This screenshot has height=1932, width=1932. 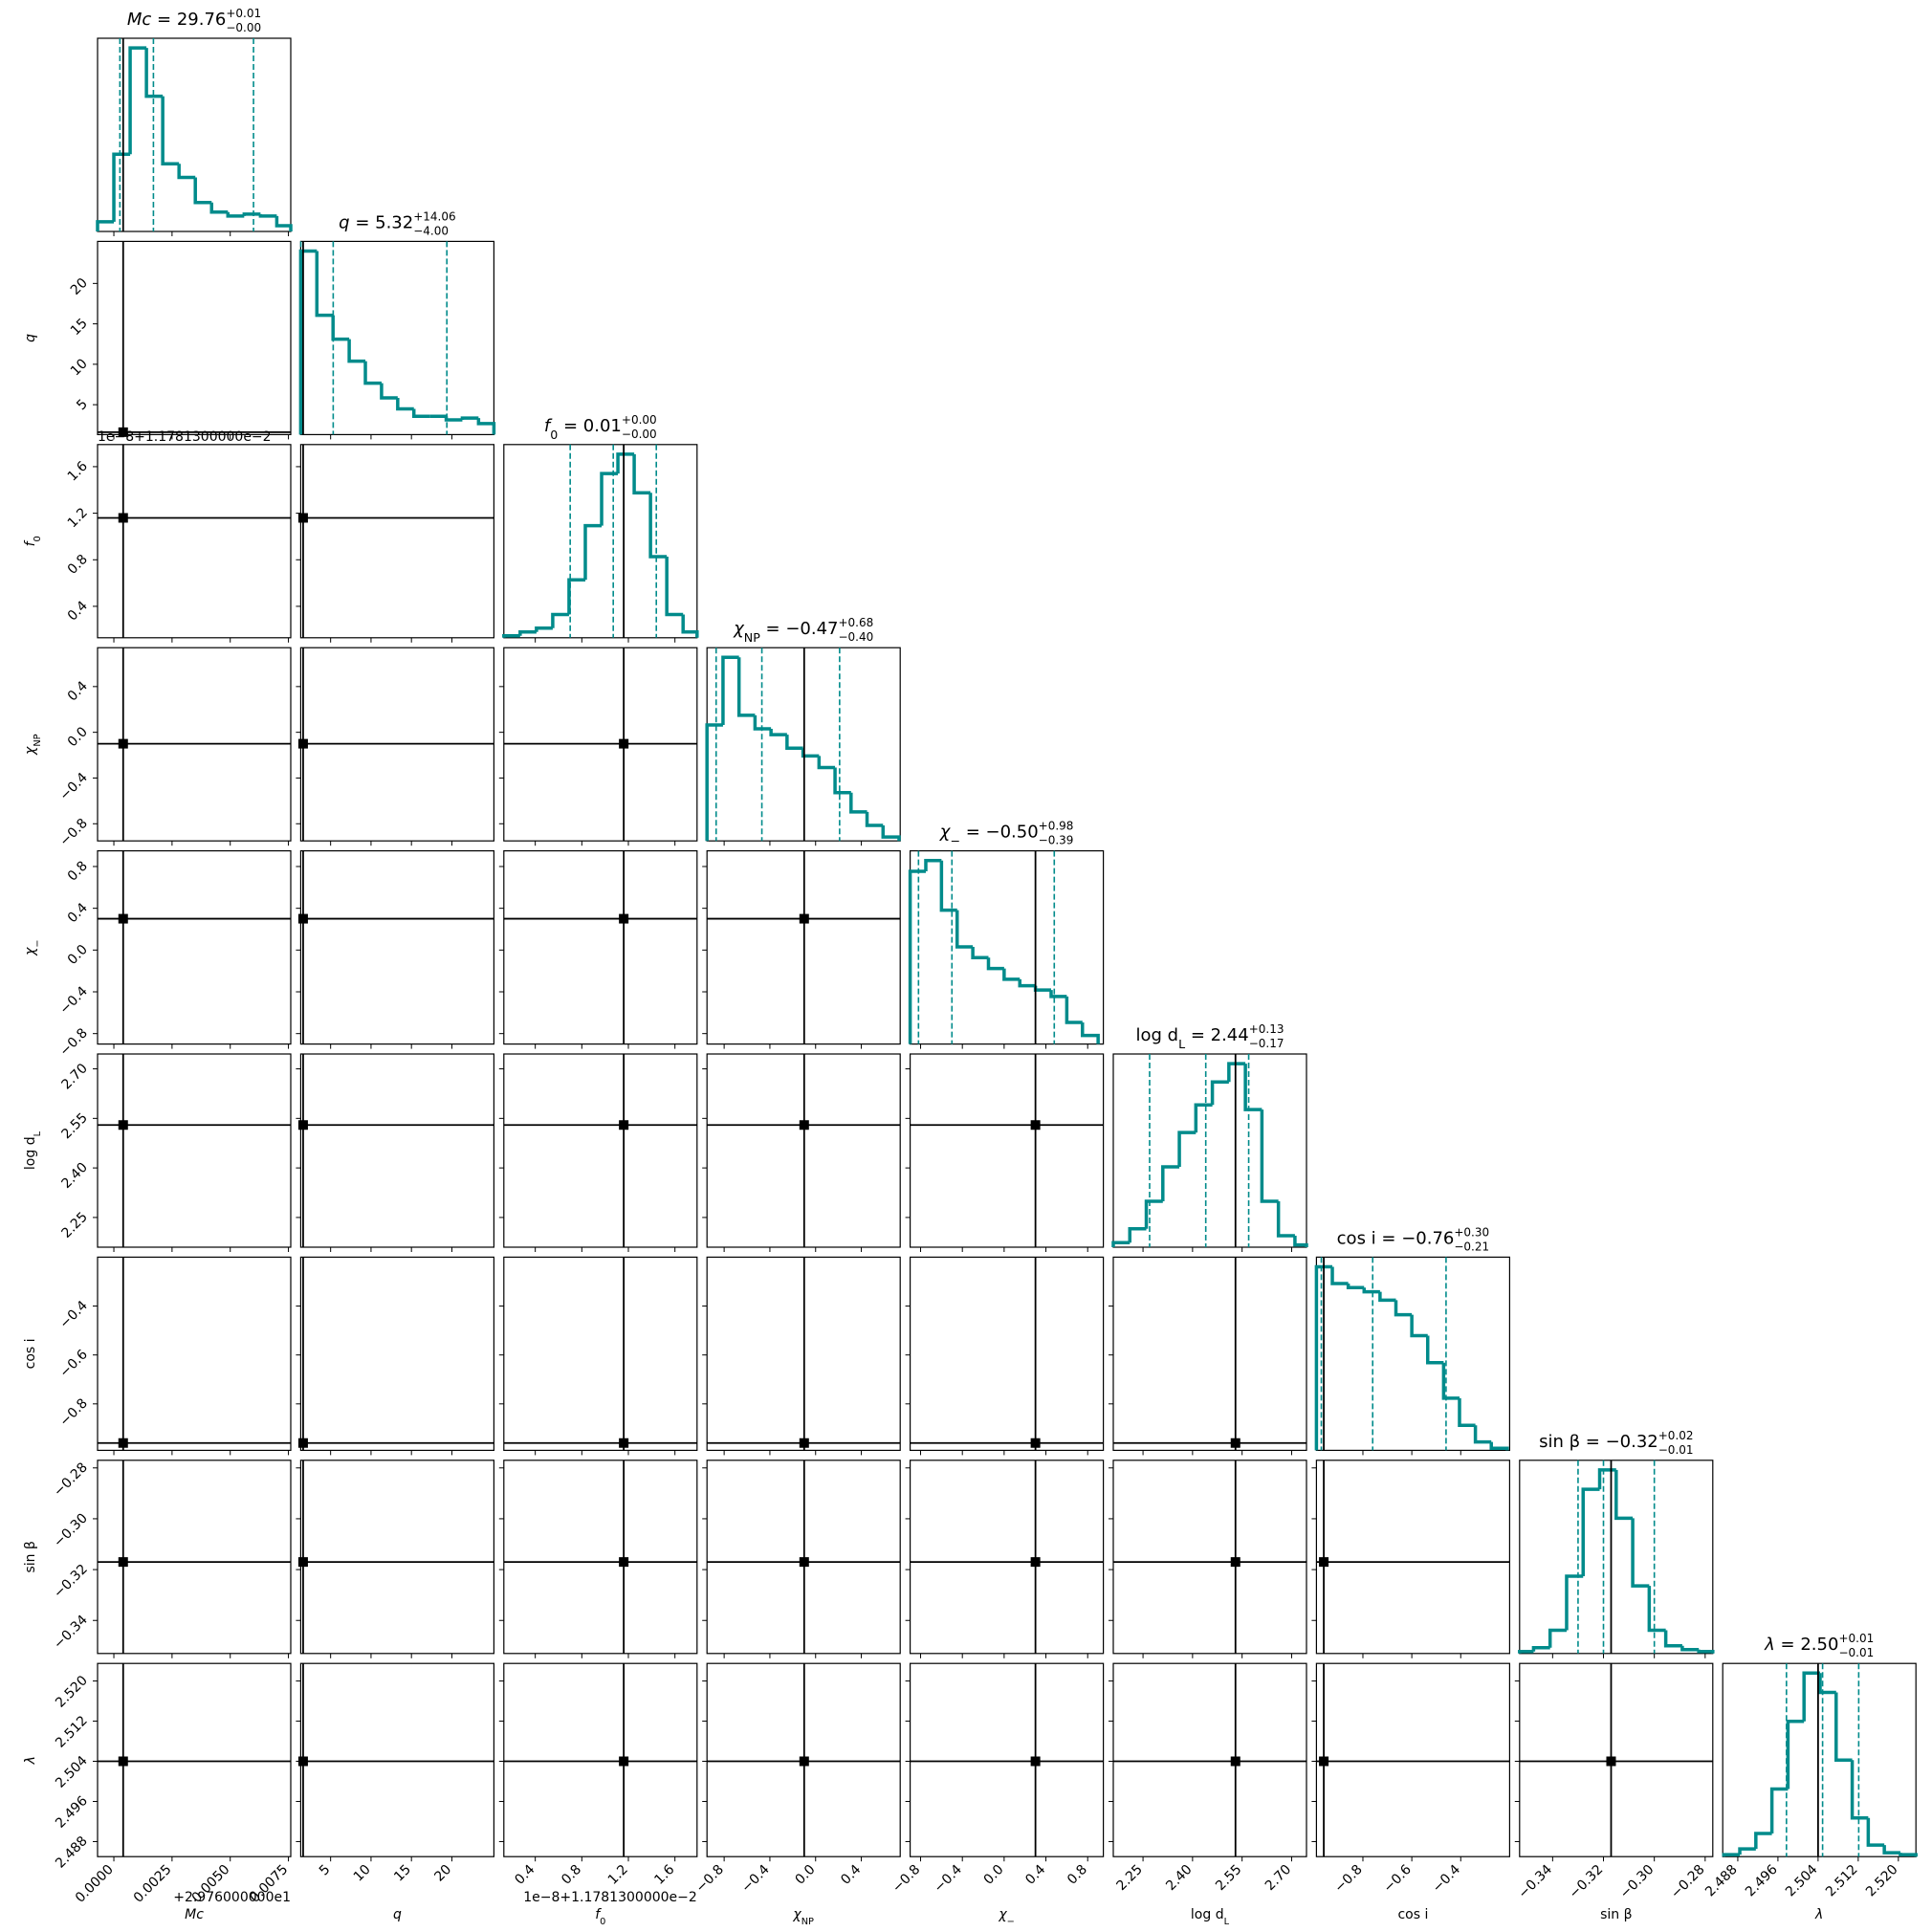 What do you see at coordinates (397, 223) in the screenshot?
I see `hist-title: q = 5.32+14.06 −4.00` at bounding box center [397, 223].